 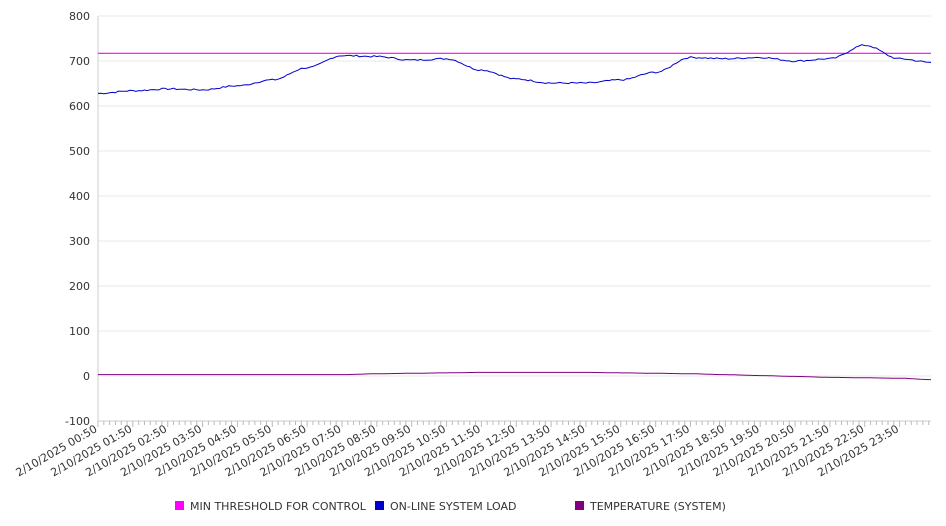 I want to click on y-tick-label: 700, so click(x=79, y=61).